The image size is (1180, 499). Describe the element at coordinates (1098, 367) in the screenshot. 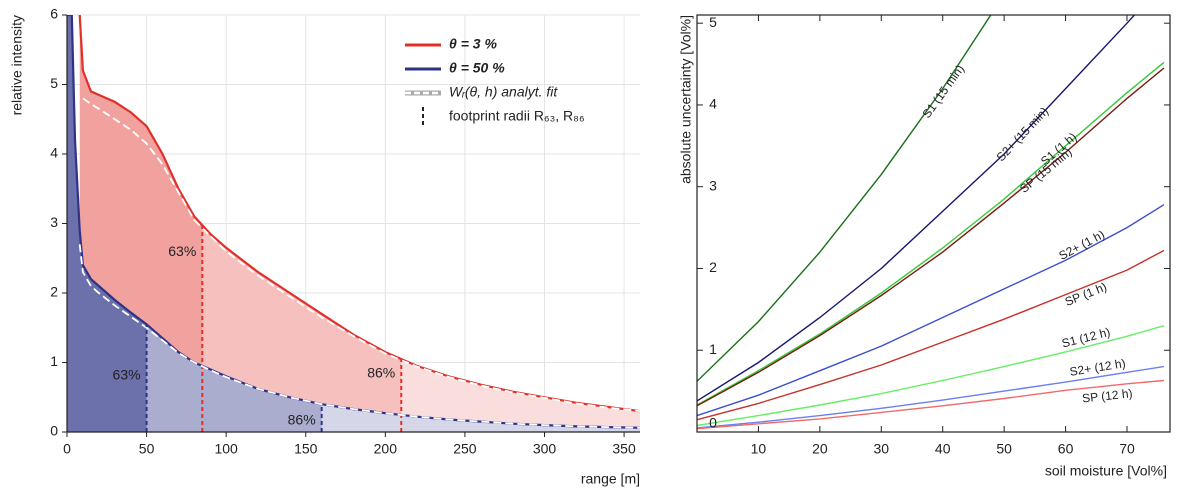

I see `series-label: S2+ (12 h)` at that location.